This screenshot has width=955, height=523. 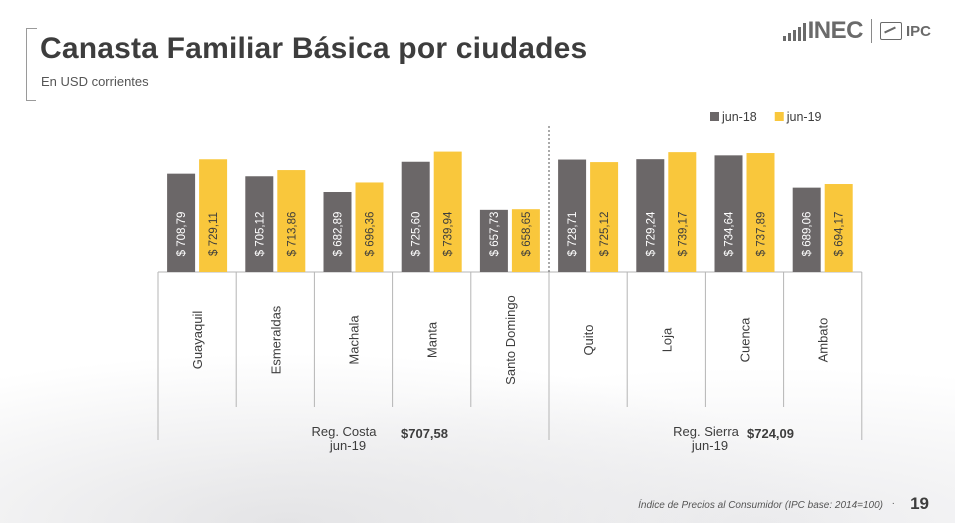 I want to click on data-label: $ 689,06, so click(x=808, y=234).